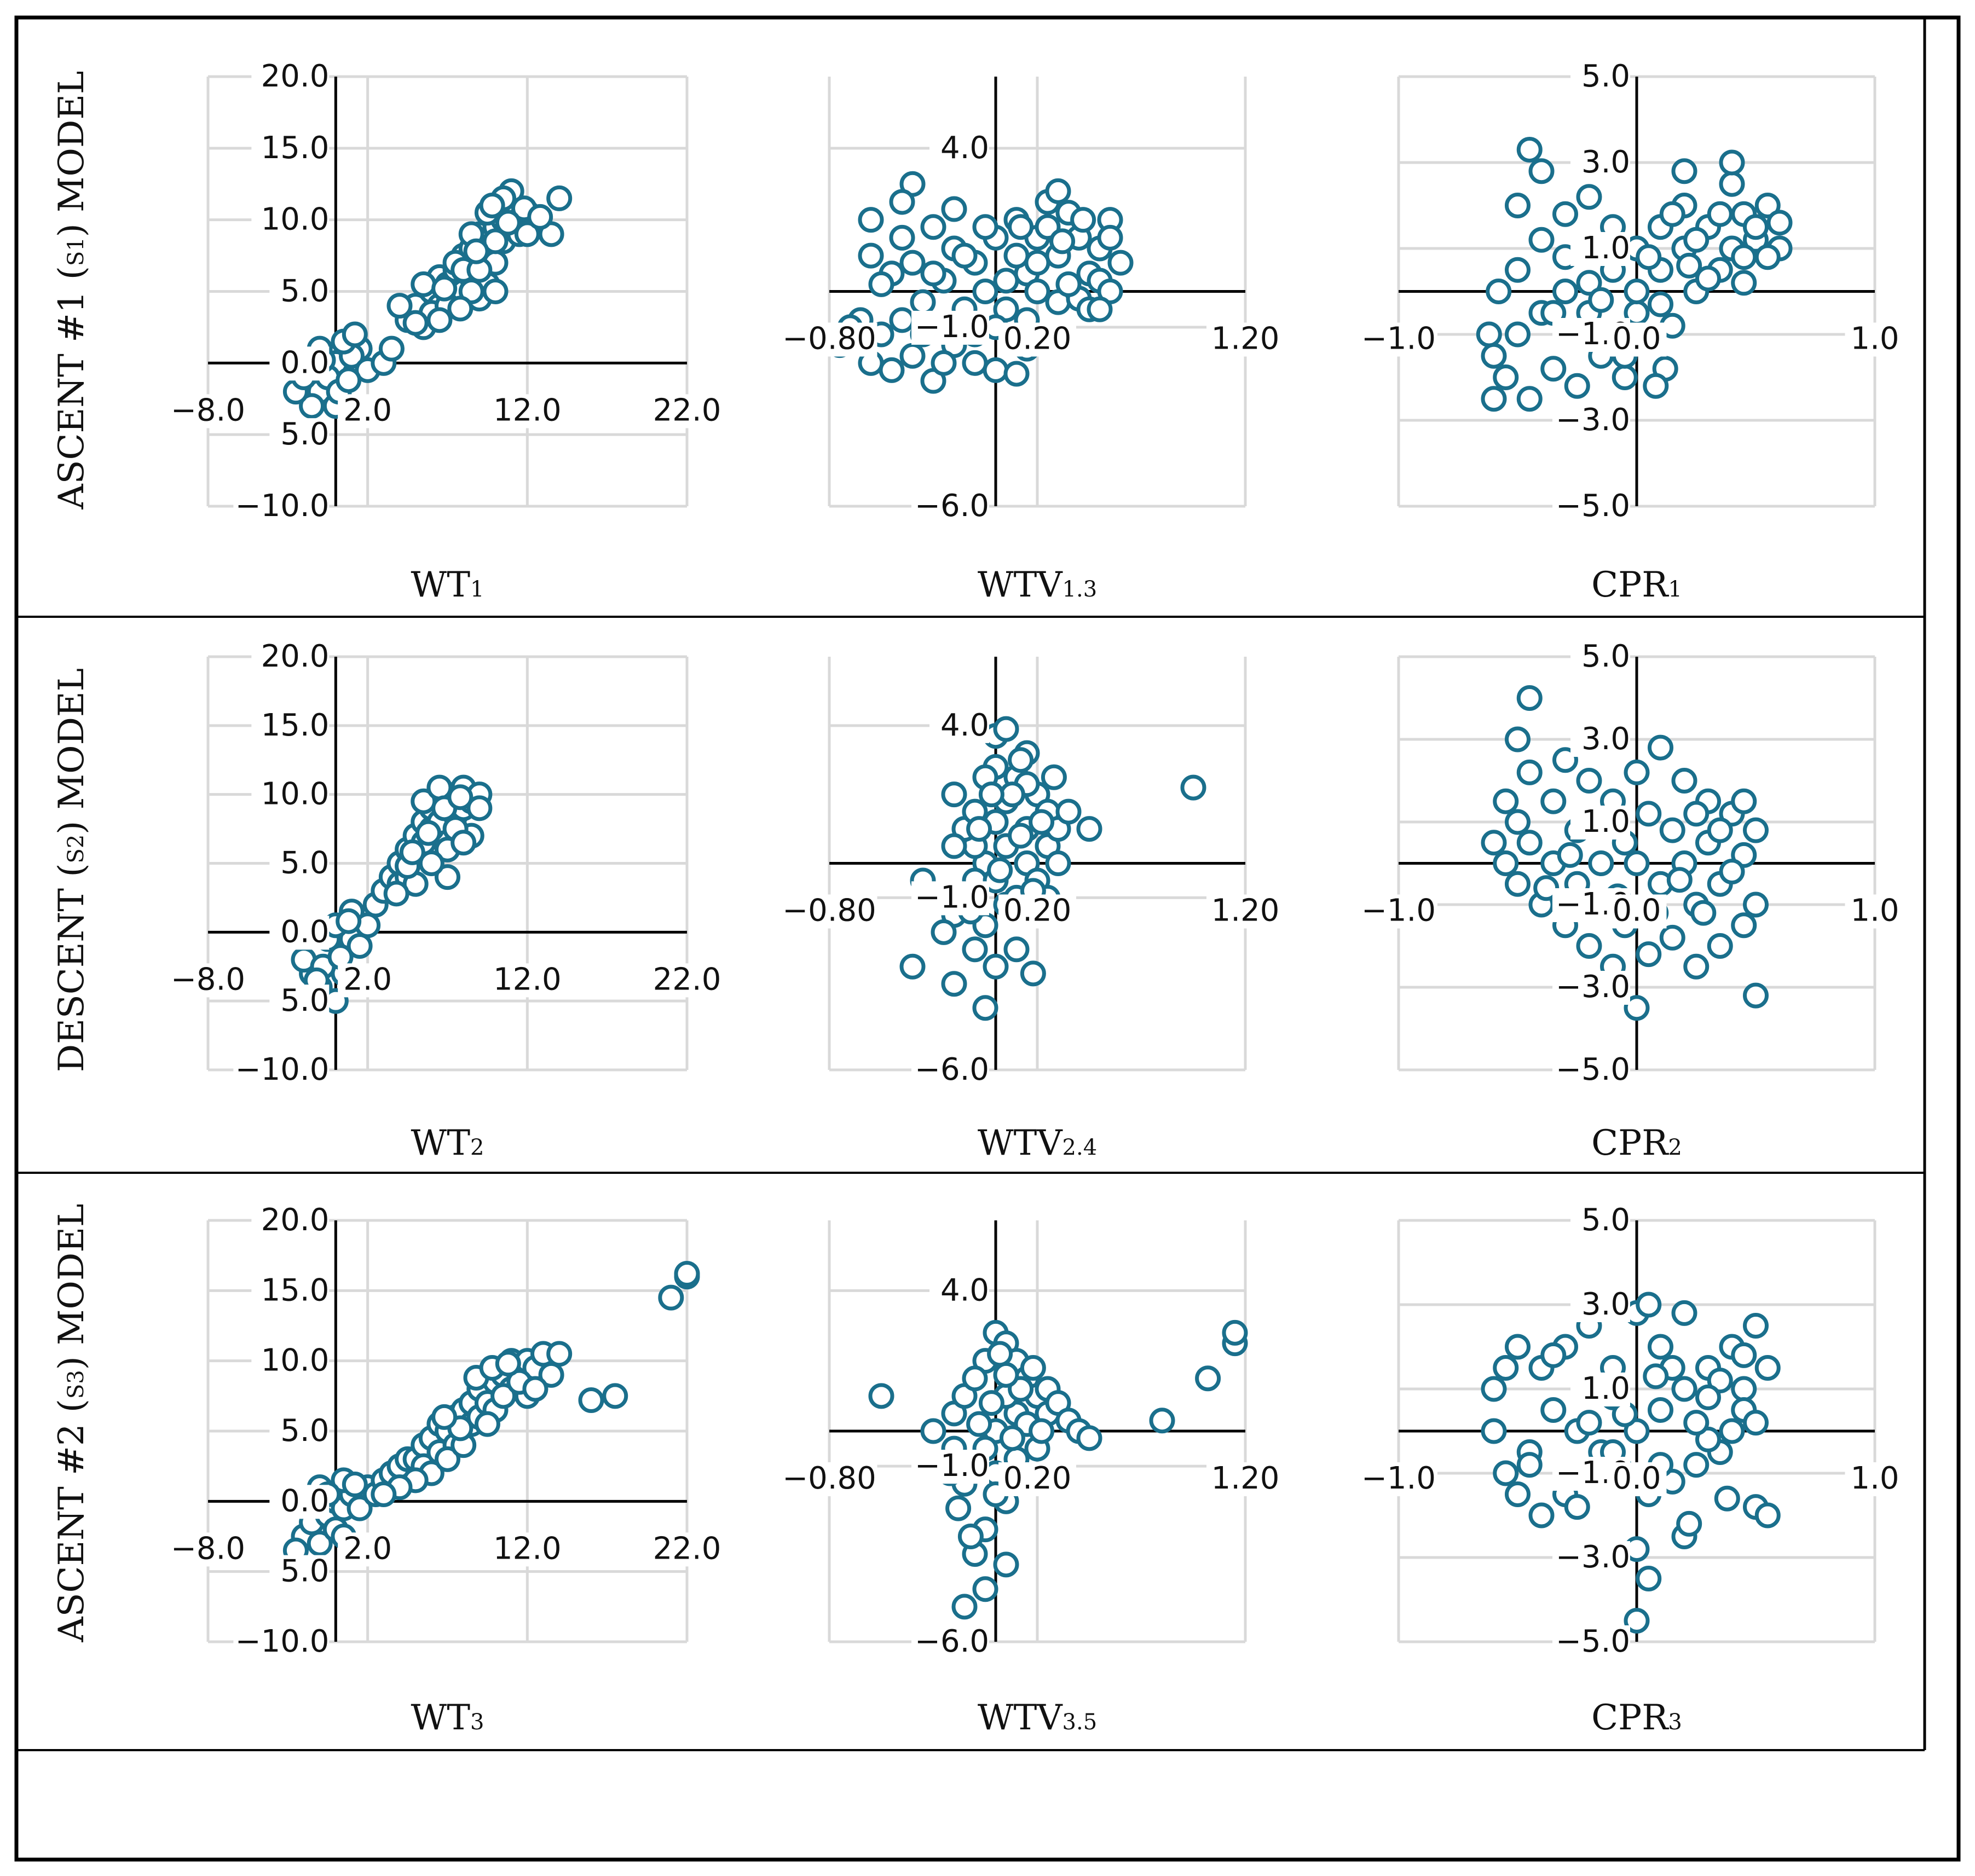  What do you see at coordinates (1080, 1147) in the screenshot?
I see `x-axis-title-sub: 2.4` at bounding box center [1080, 1147].